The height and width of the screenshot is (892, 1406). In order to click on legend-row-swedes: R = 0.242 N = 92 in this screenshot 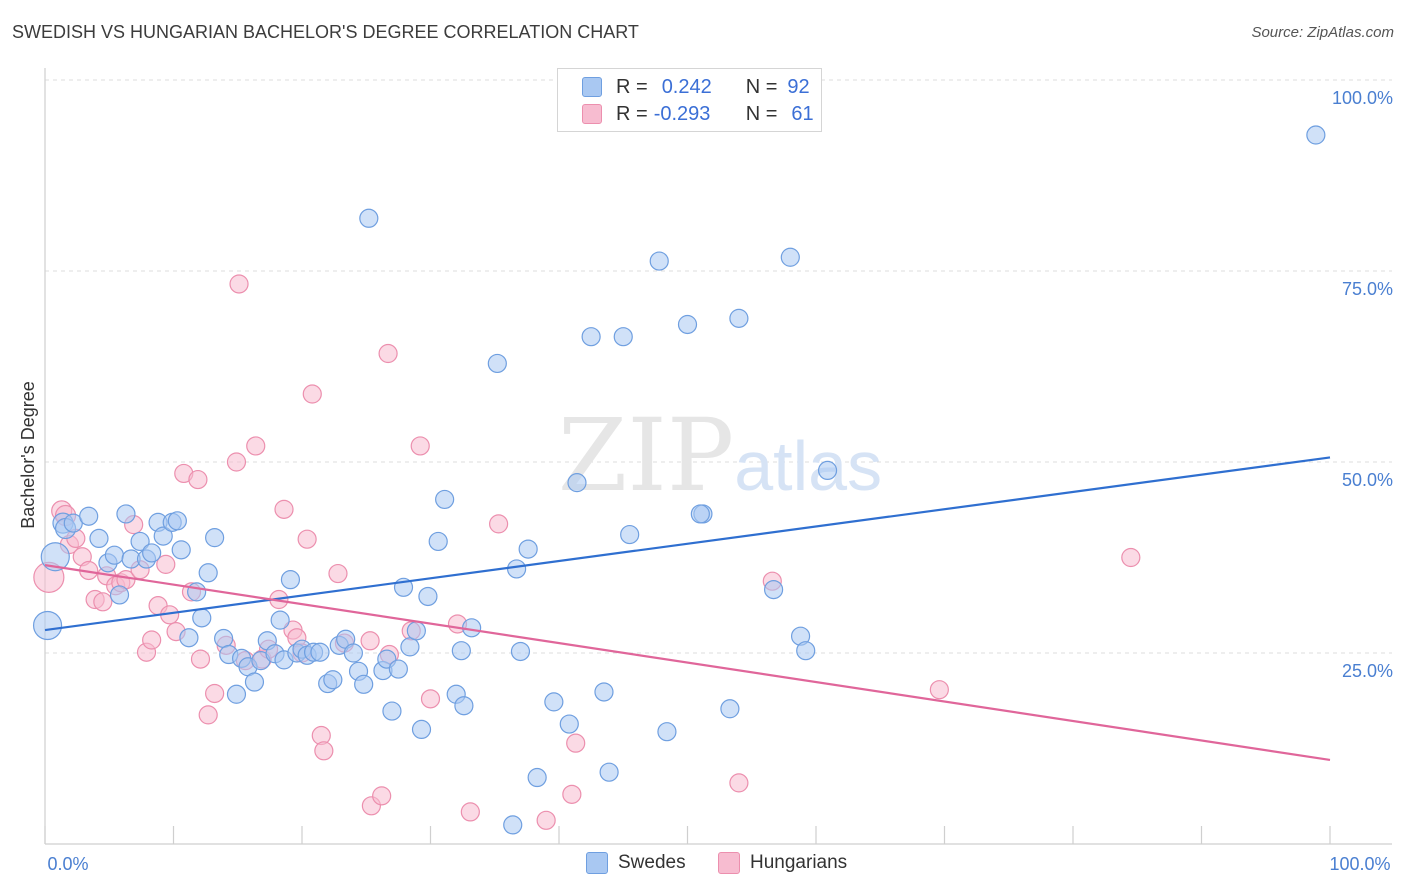, I will do `click(696, 87)`.